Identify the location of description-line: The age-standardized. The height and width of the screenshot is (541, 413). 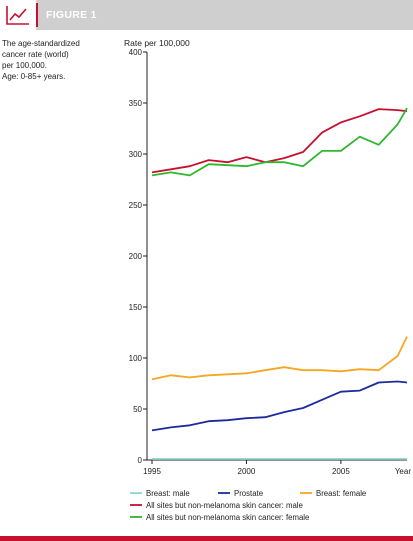
(41, 43).